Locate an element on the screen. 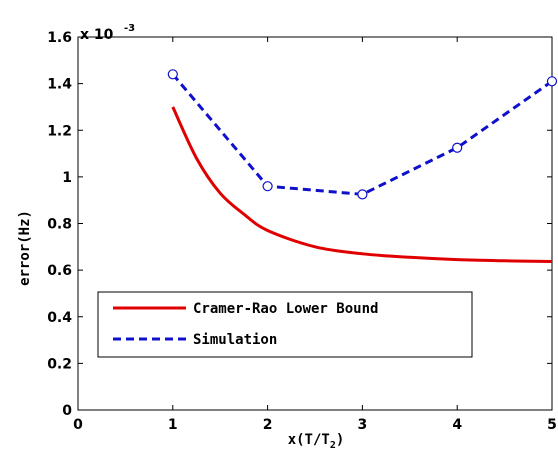 The height and width of the screenshot is (459, 558). x-axis-title-close: ) is located at coordinates (340, 440).